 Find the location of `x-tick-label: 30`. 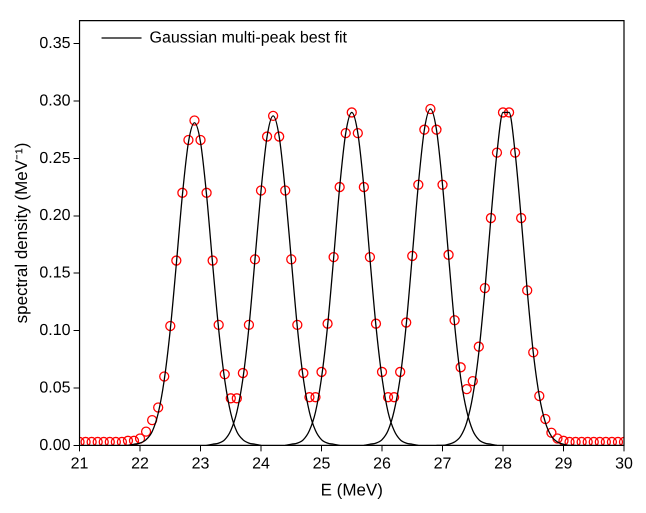

x-tick-label: 30 is located at coordinates (624, 463).